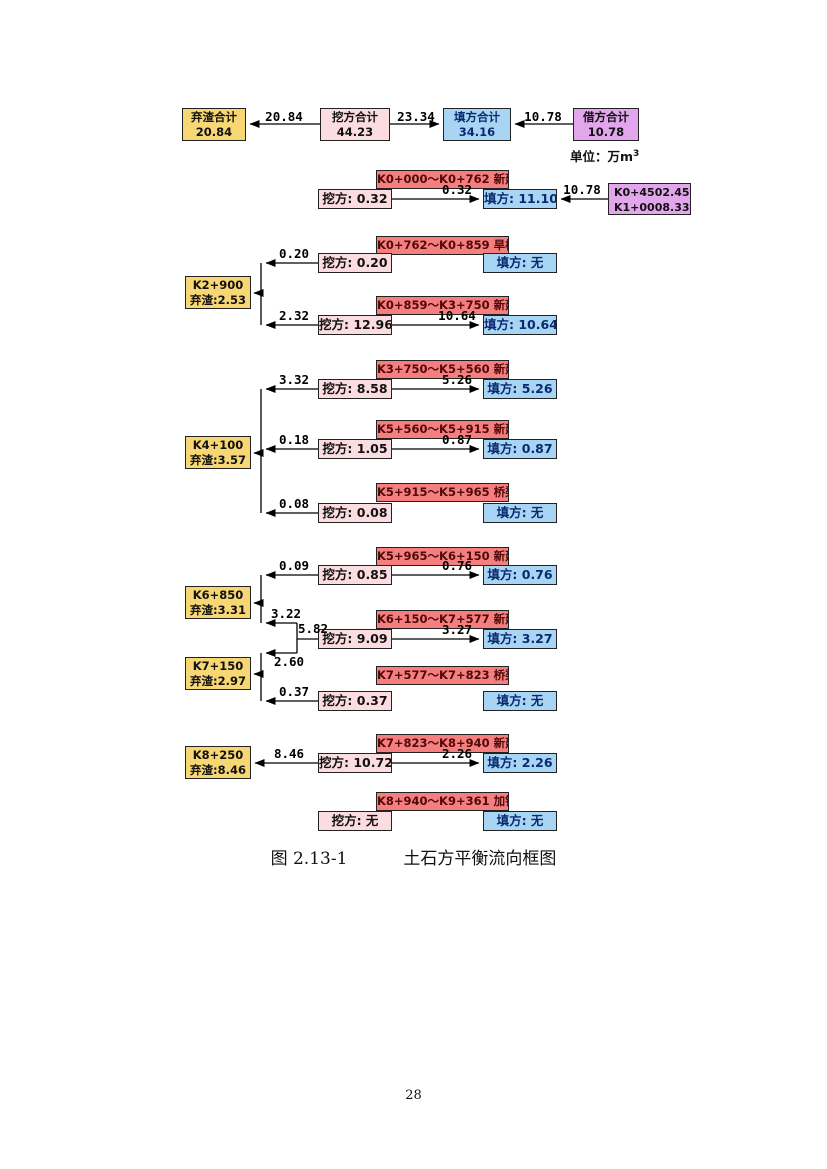  Describe the element at coordinates (214, 132) in the screenshot. I see `discard-total-value: 20.84` at that location.